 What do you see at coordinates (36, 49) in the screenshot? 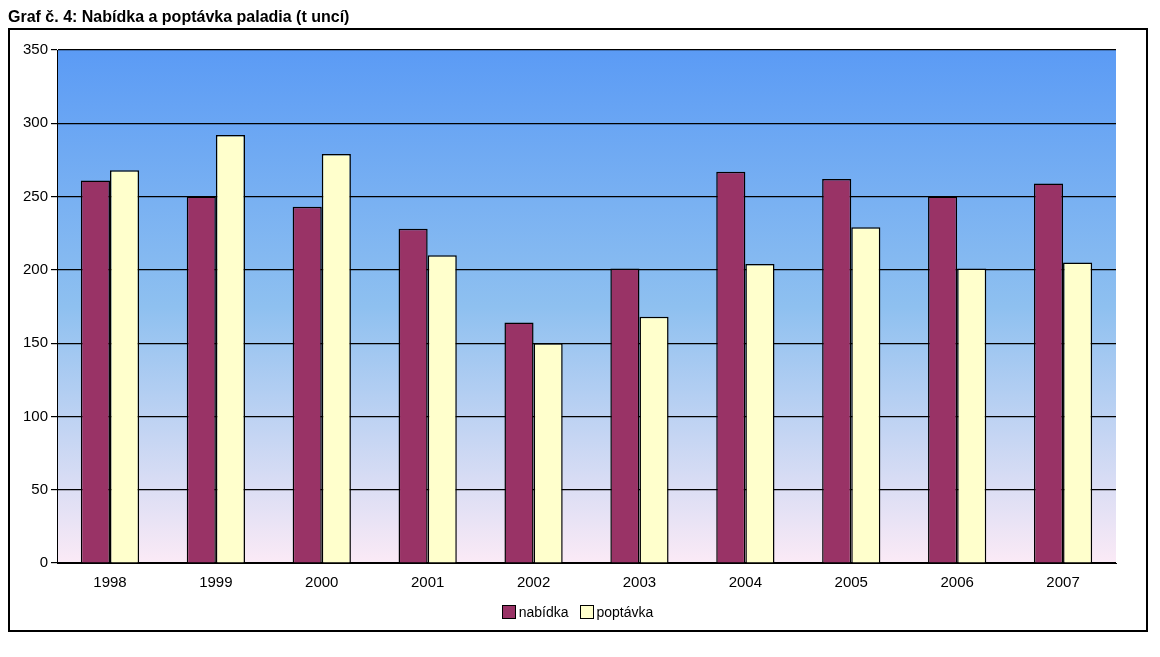
I see `y-tick-label: 350` at bounding box center [36, 49].